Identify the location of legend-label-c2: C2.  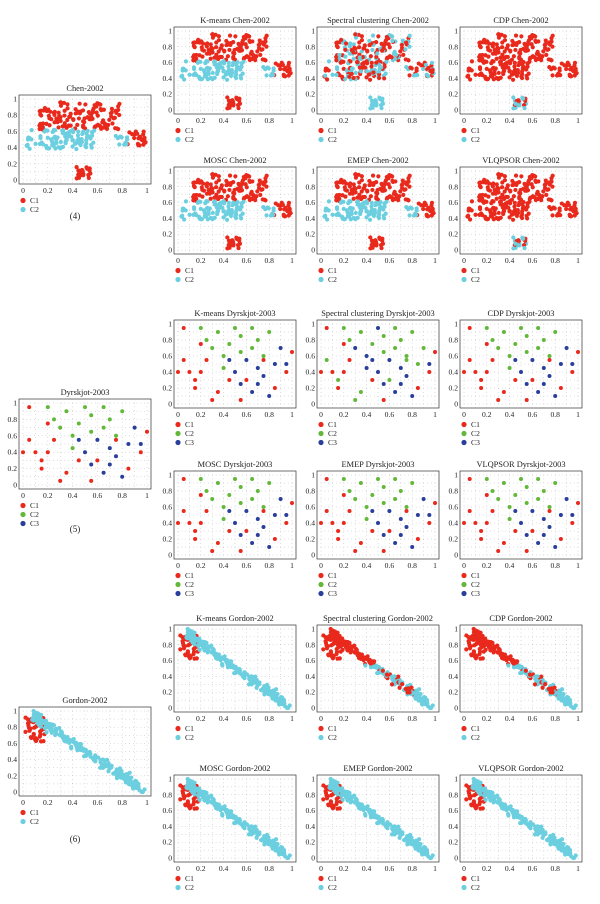
(332, 139).